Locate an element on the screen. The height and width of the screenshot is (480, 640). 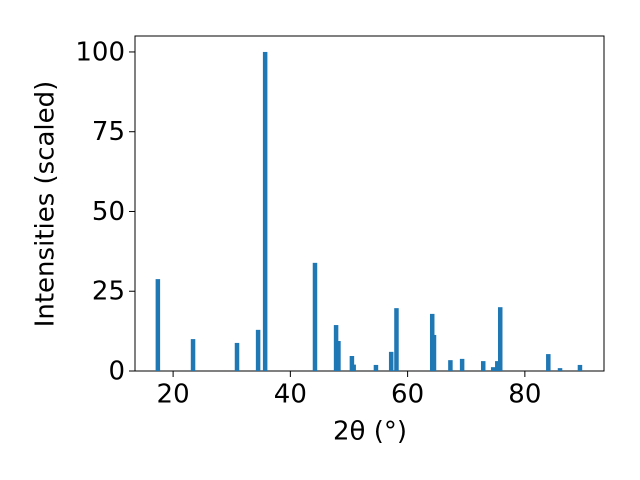
y-tick-label: 50 is located at coordinates (108, 212).